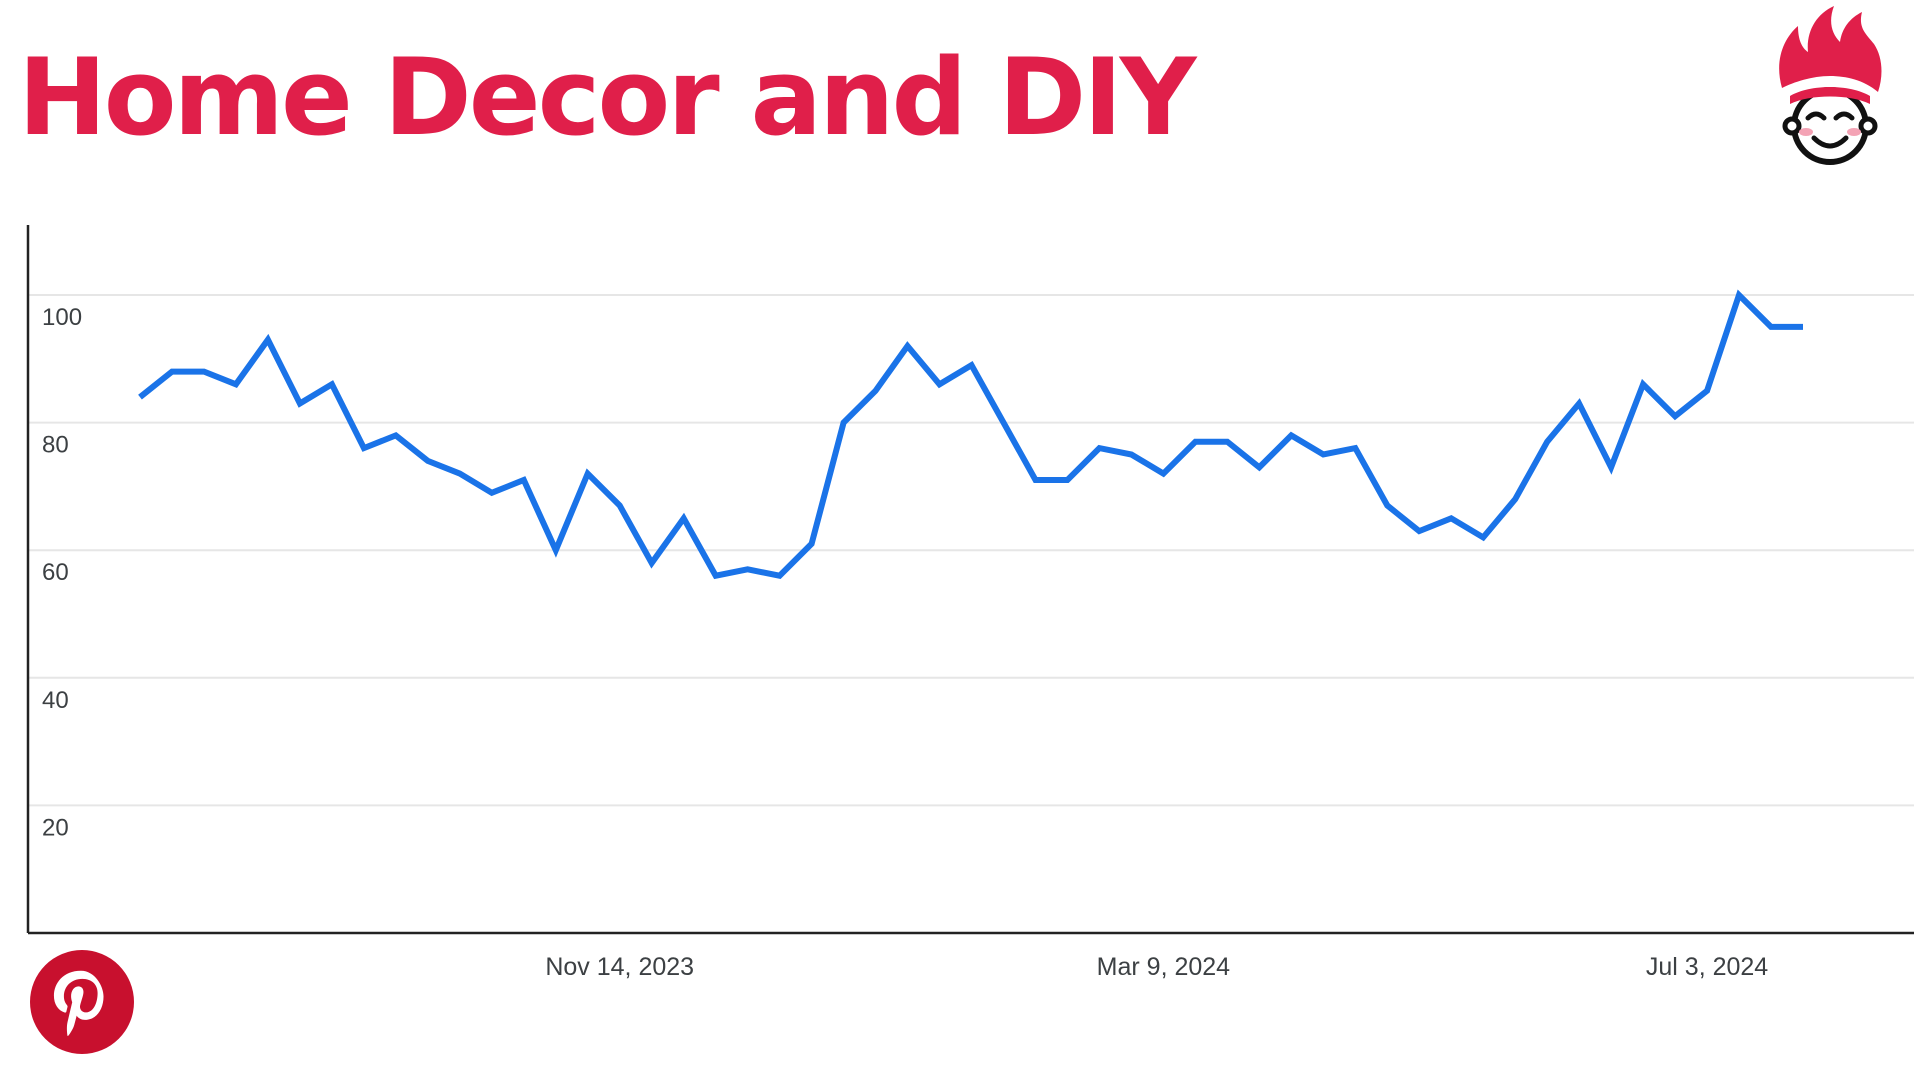 The image size is (1920, 1080). Describe the element at coordinates (1830, 49) in the screenshot. I see `flame-hair-icon` at that location.